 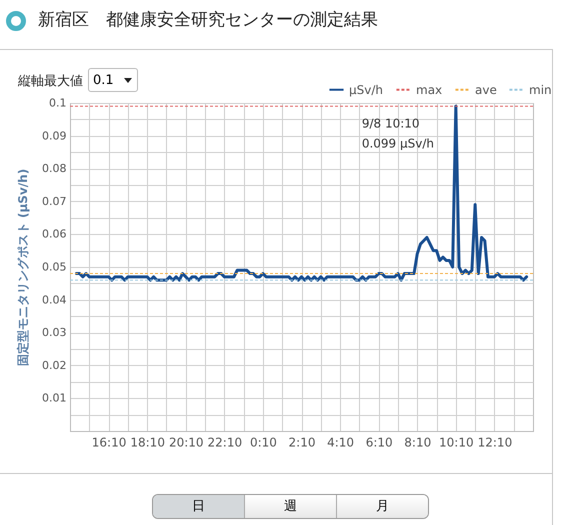 What do you see at coordinates (54, 169) in the screenshot?
I see `y-tick-label: 0.08` at bounding box center [54, 169].